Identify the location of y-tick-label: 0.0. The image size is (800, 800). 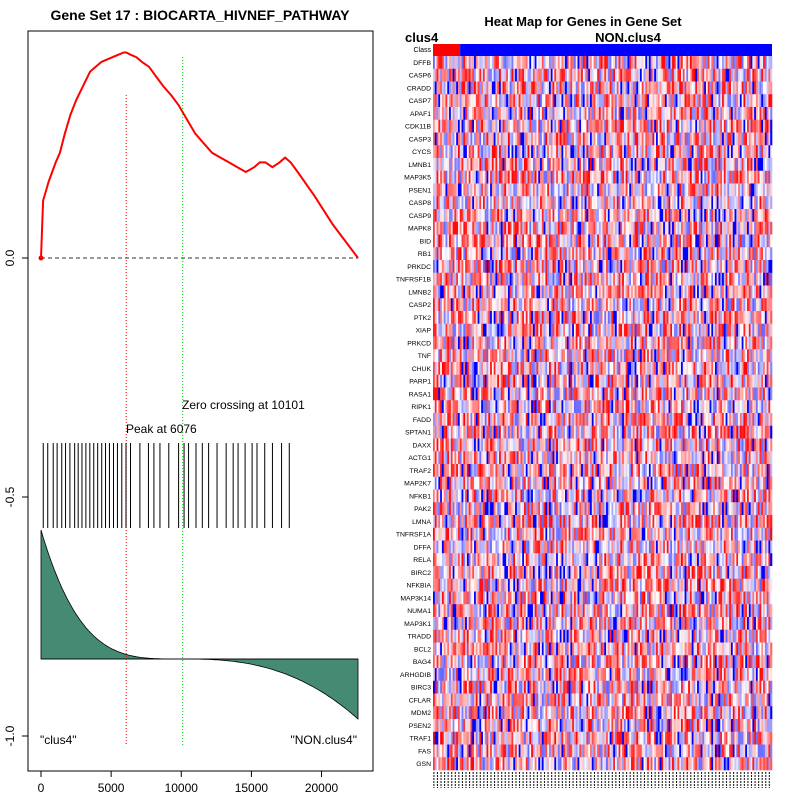
(10, 257).